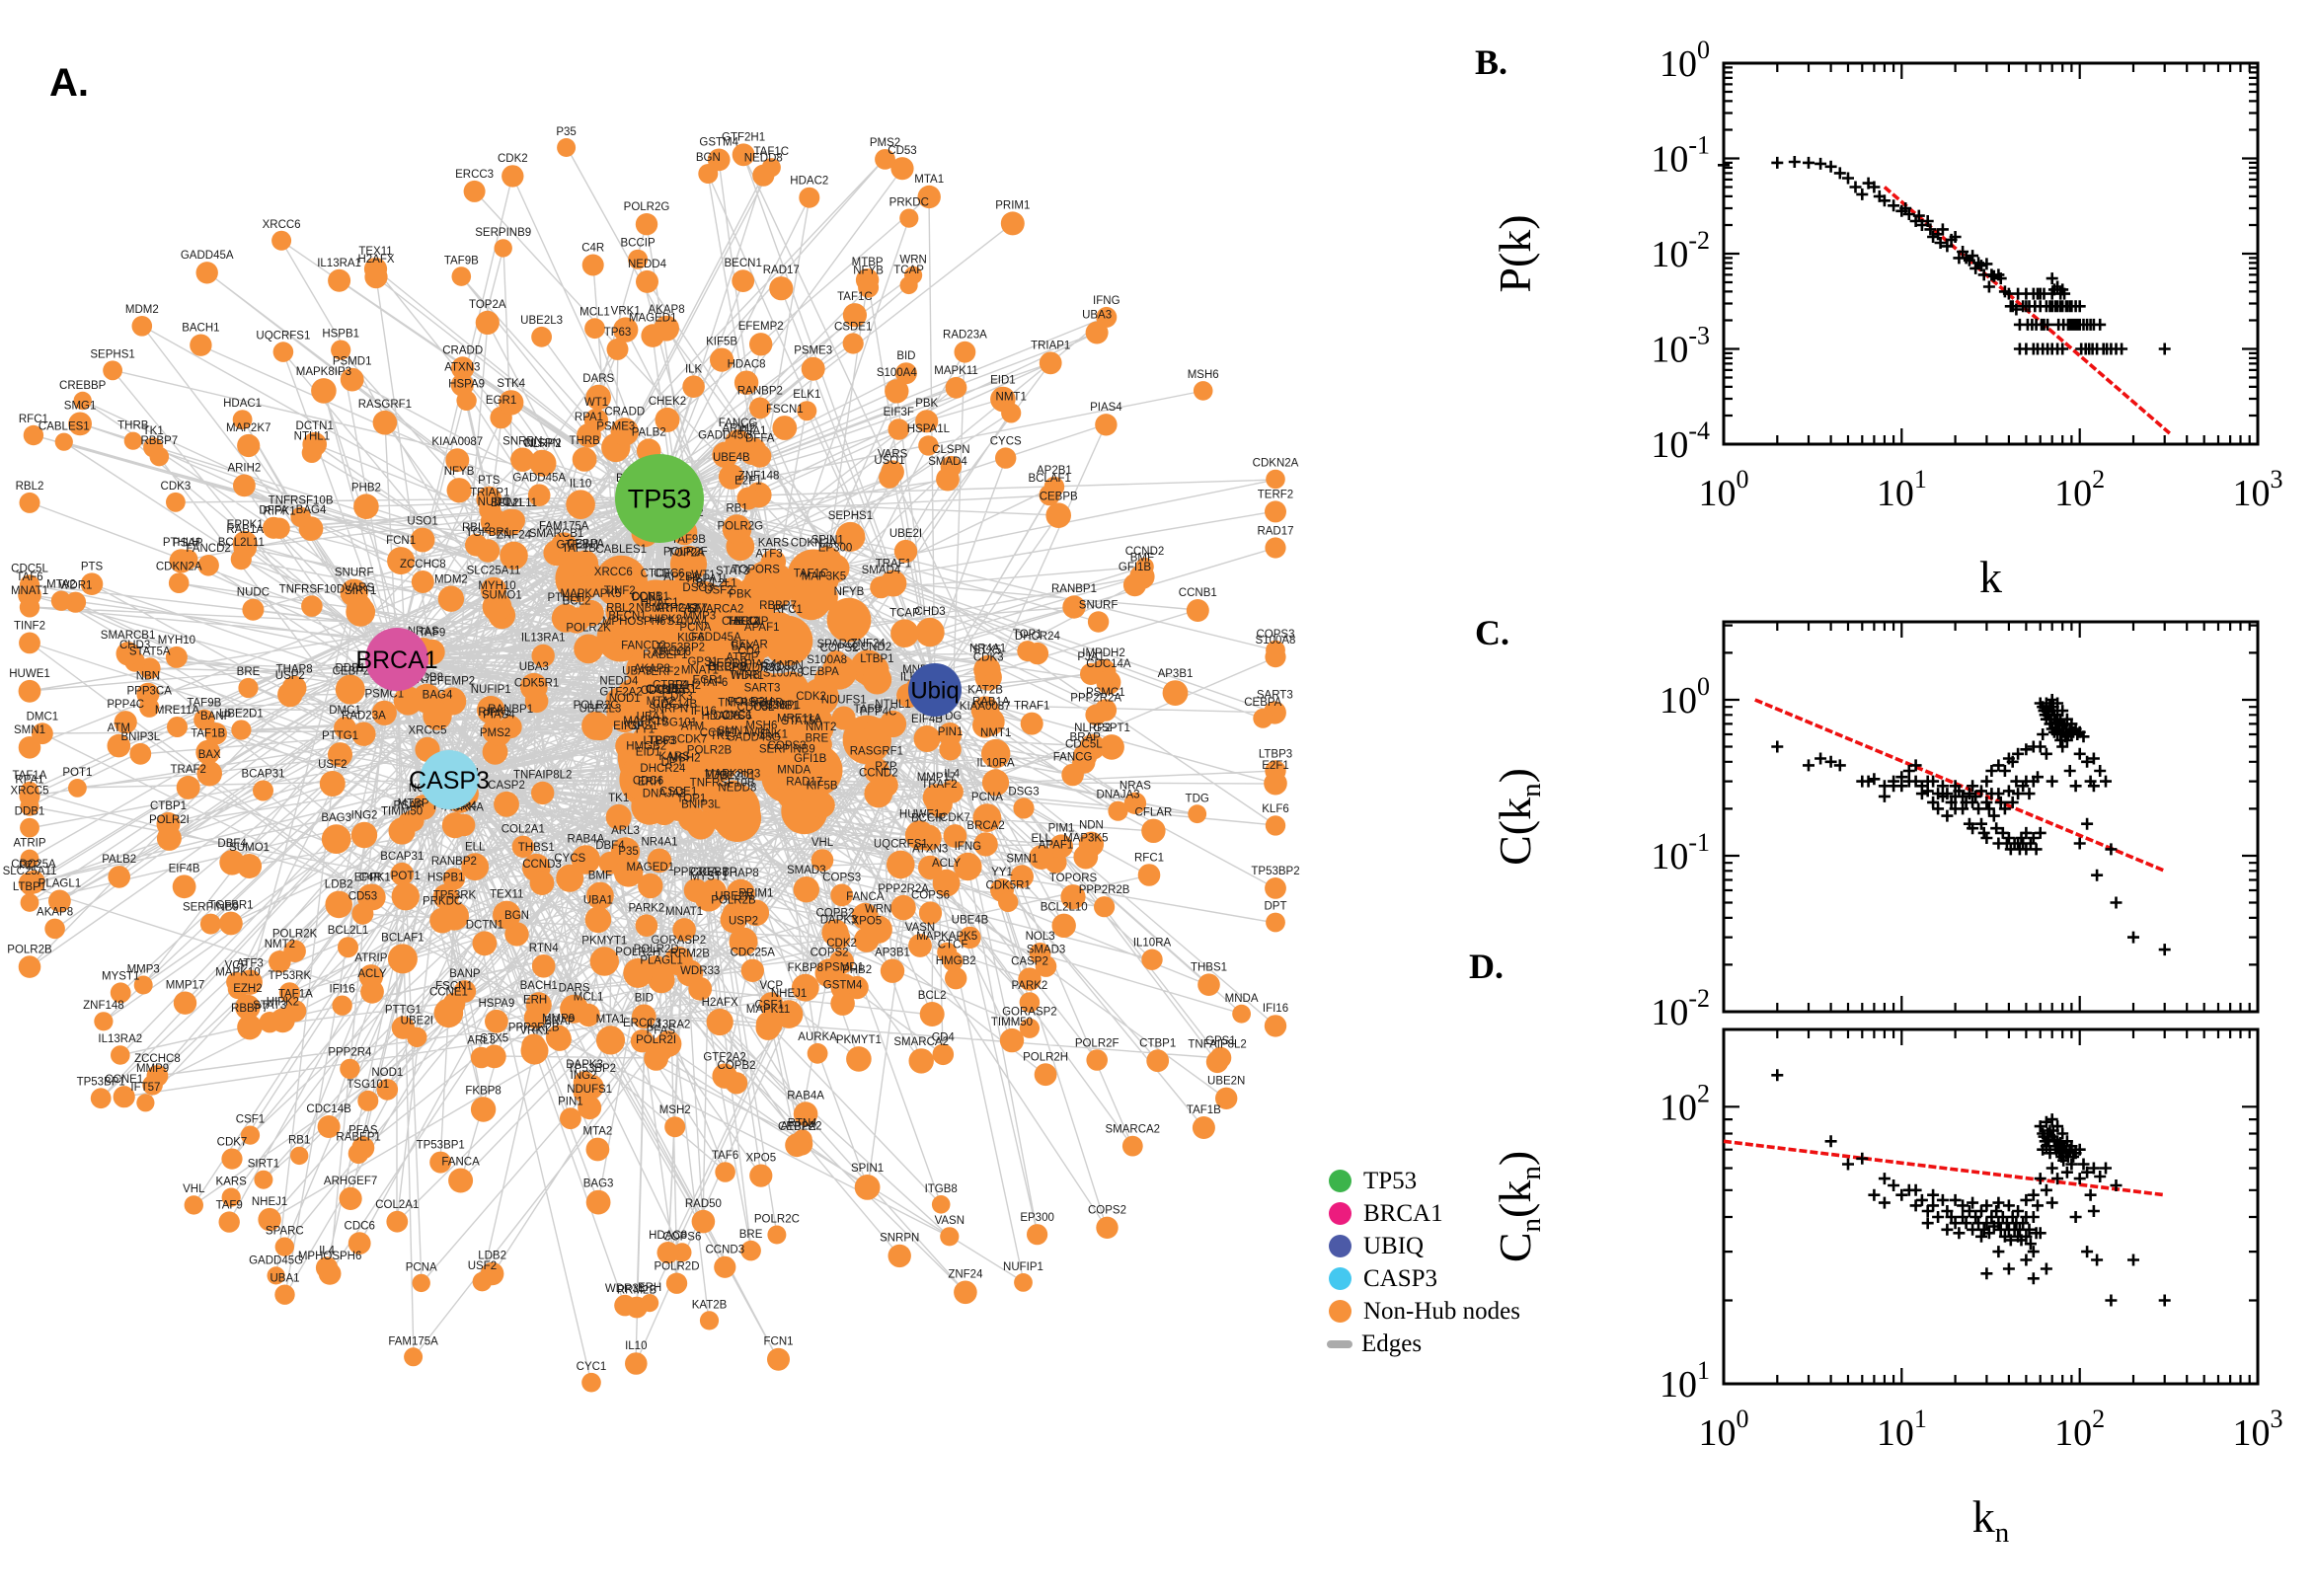  I want to click on network-node-label: CDK5R1, so click(1008, 886).